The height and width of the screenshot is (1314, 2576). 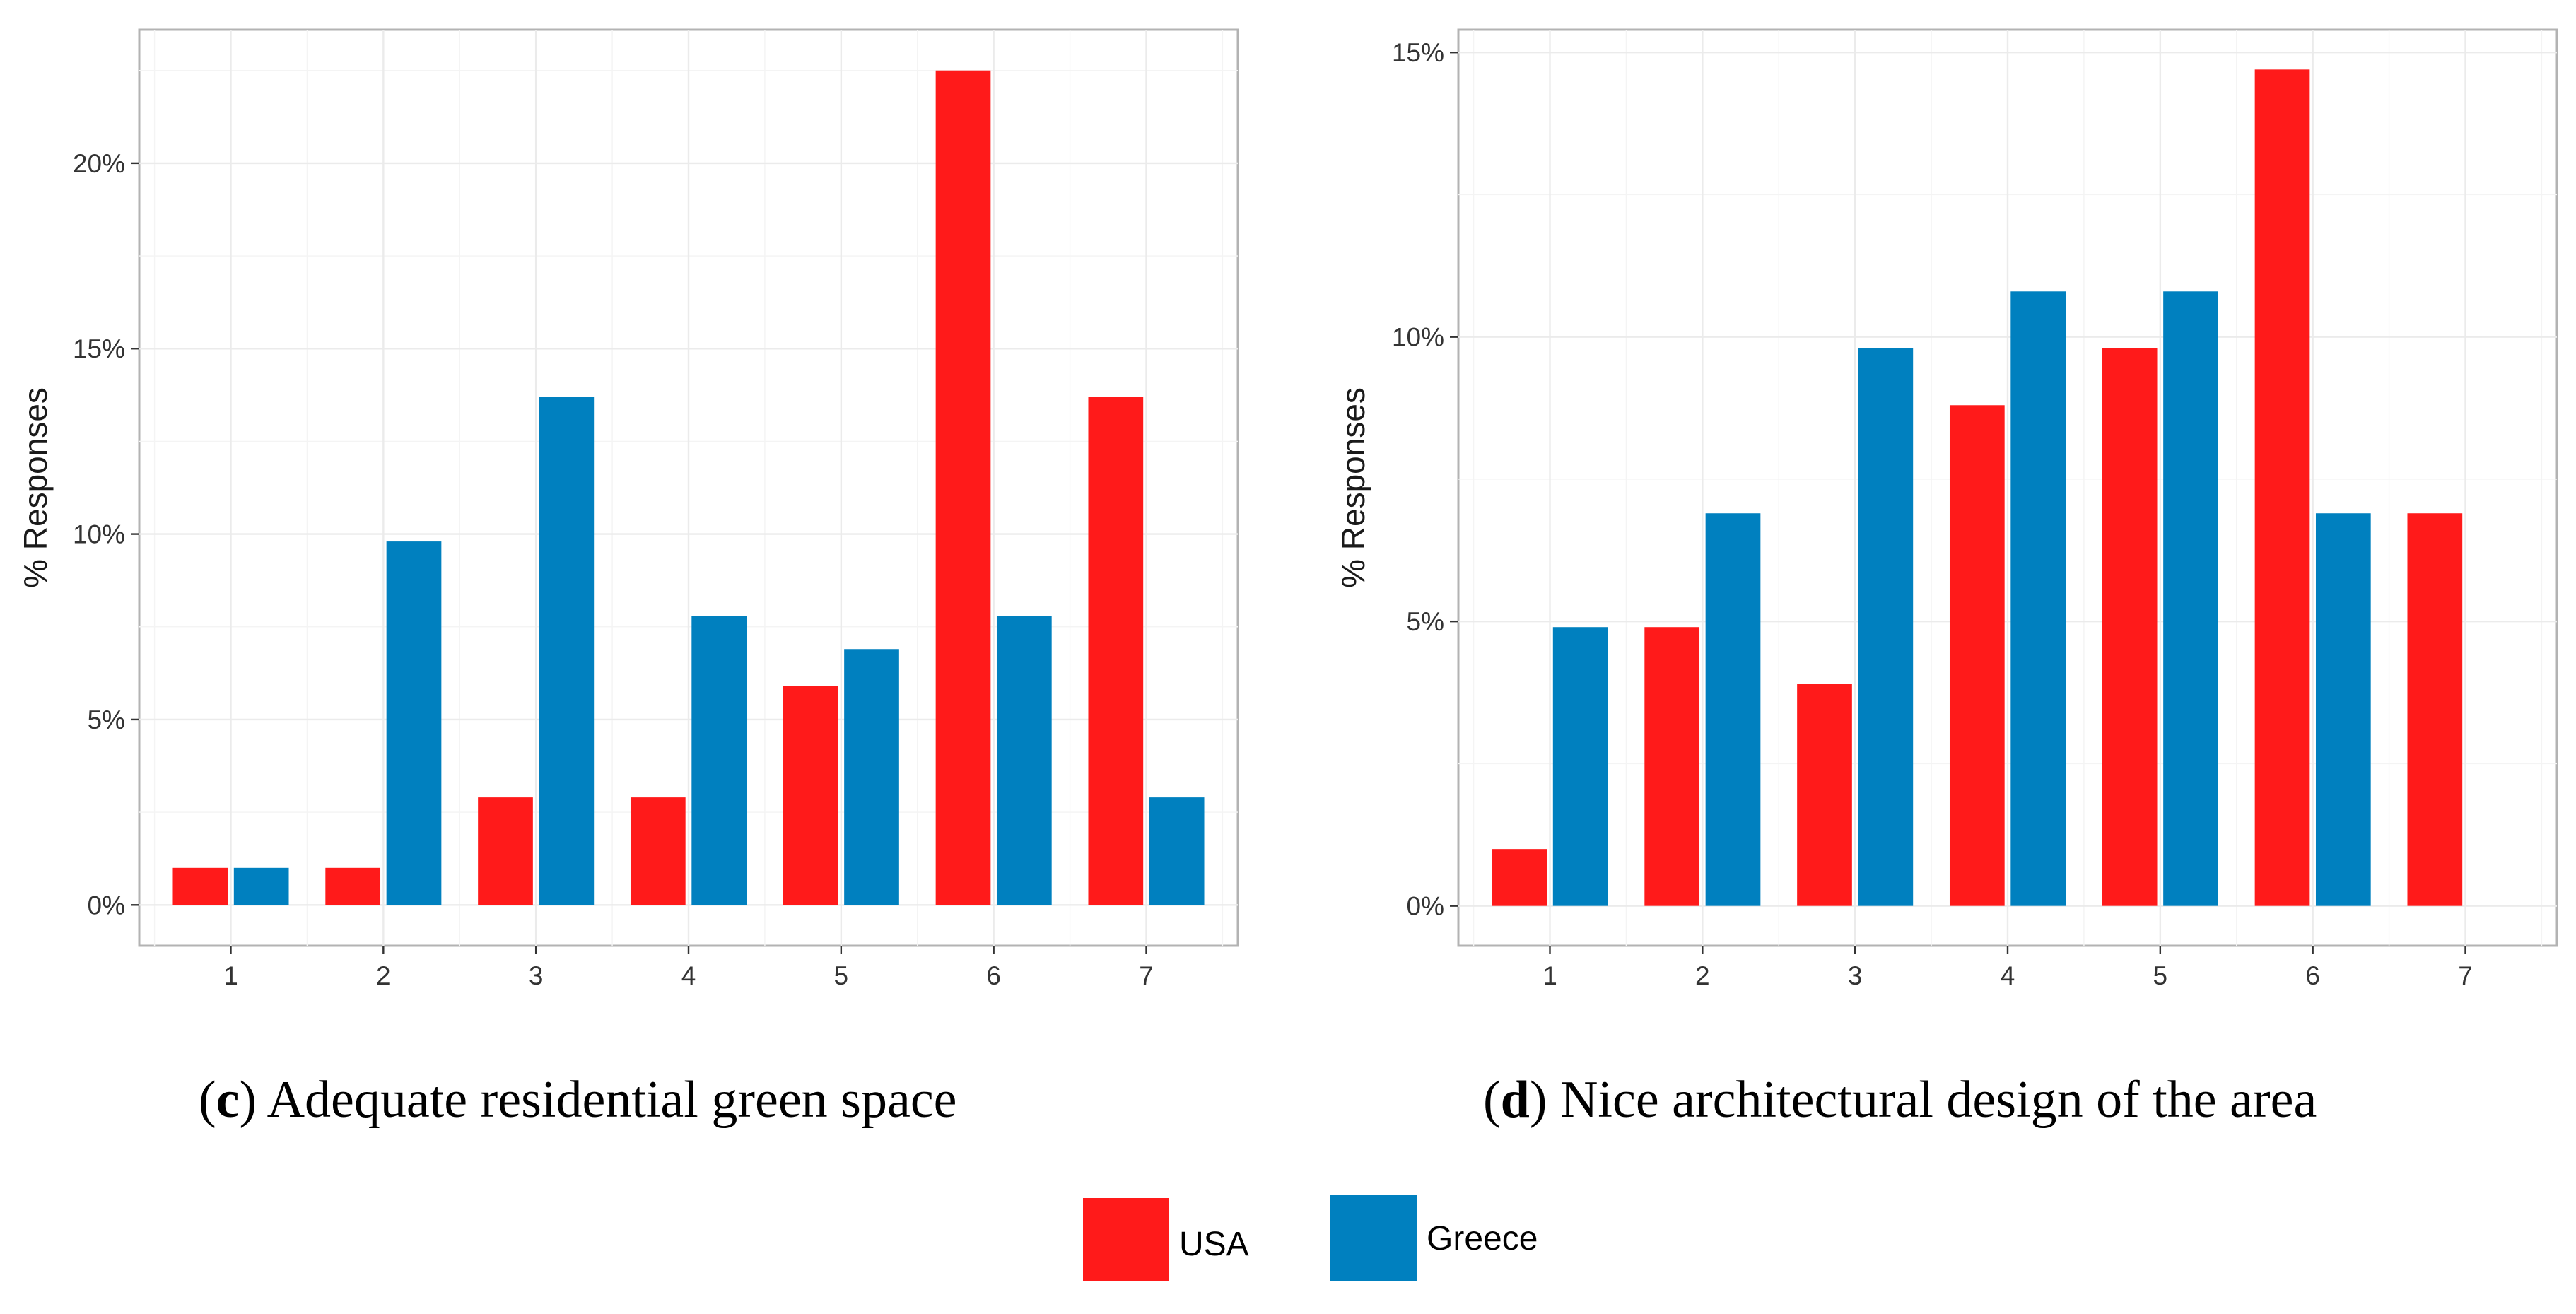 What do you see at coordinates (578, 1100) in the screenshot?
I see `panel-caption-c: (c) Adequate residential green space` at bounding box center [578, 1100].